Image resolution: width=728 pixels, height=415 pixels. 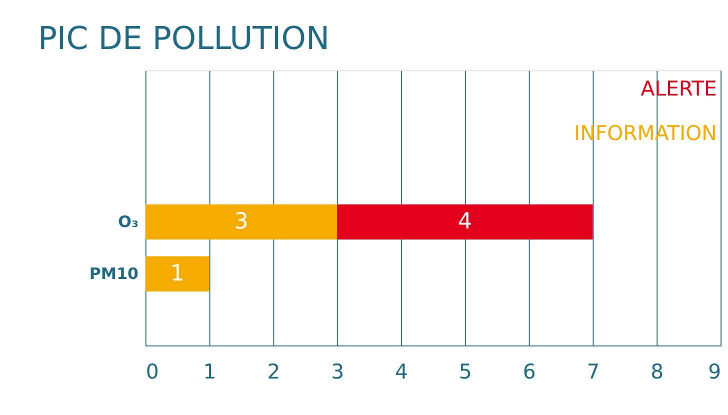 What do you see at coordinates (465, 371) in the screenshot?
I see `x-tick-label: 5` at bounding box center [465, 371].